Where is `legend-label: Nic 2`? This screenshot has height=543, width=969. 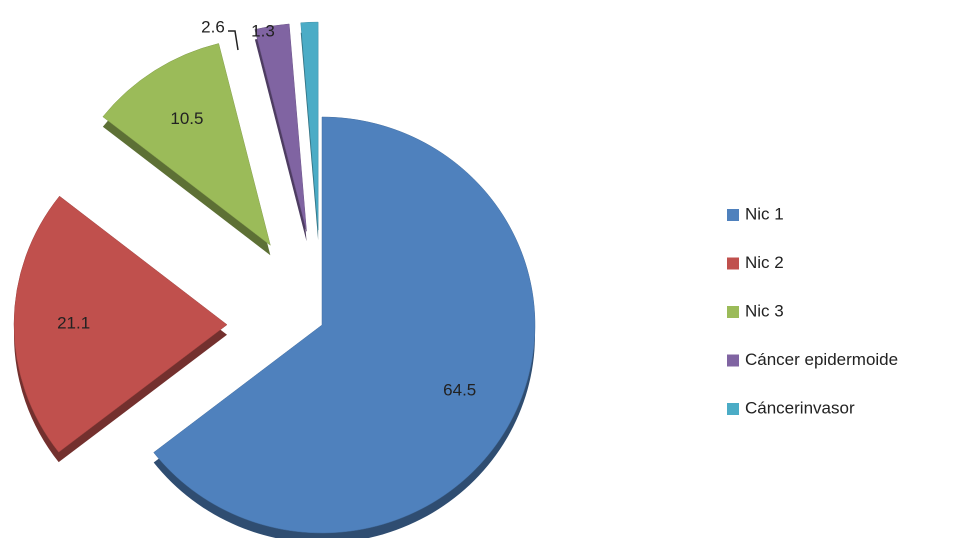 legend-label: Nic 2 is located at coordinates (764, 262).